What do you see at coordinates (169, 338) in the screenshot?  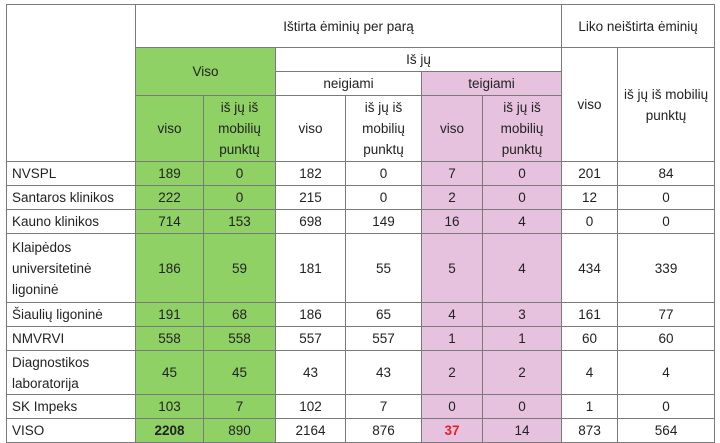 I see `total-viso-cell: 558` at bounding box center [169, 338].